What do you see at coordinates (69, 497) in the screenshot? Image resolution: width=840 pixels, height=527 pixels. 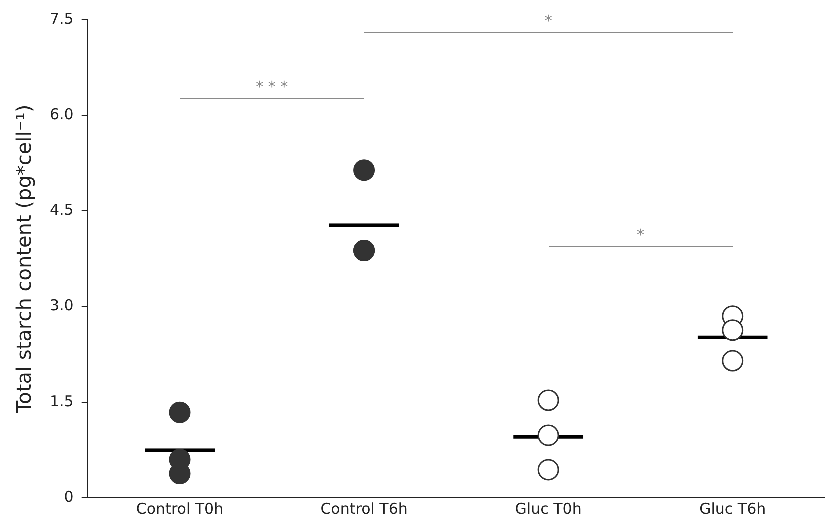 I see `y-tick-label: 0` at bounding box center [69, 497].